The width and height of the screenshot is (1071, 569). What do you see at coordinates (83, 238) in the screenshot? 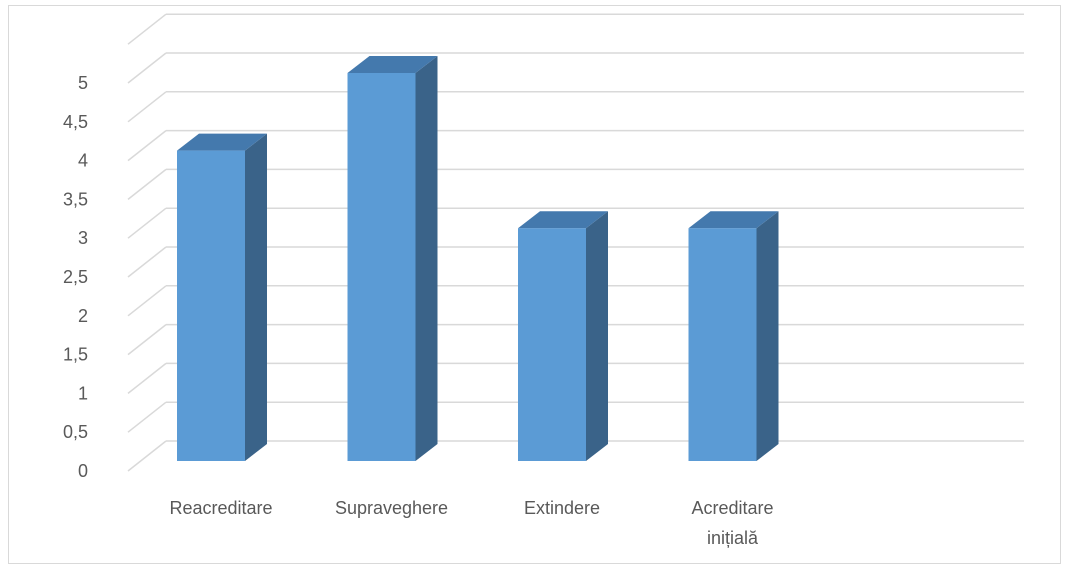
I see `y-tick-label: 3` at bounding box center [83, 238].